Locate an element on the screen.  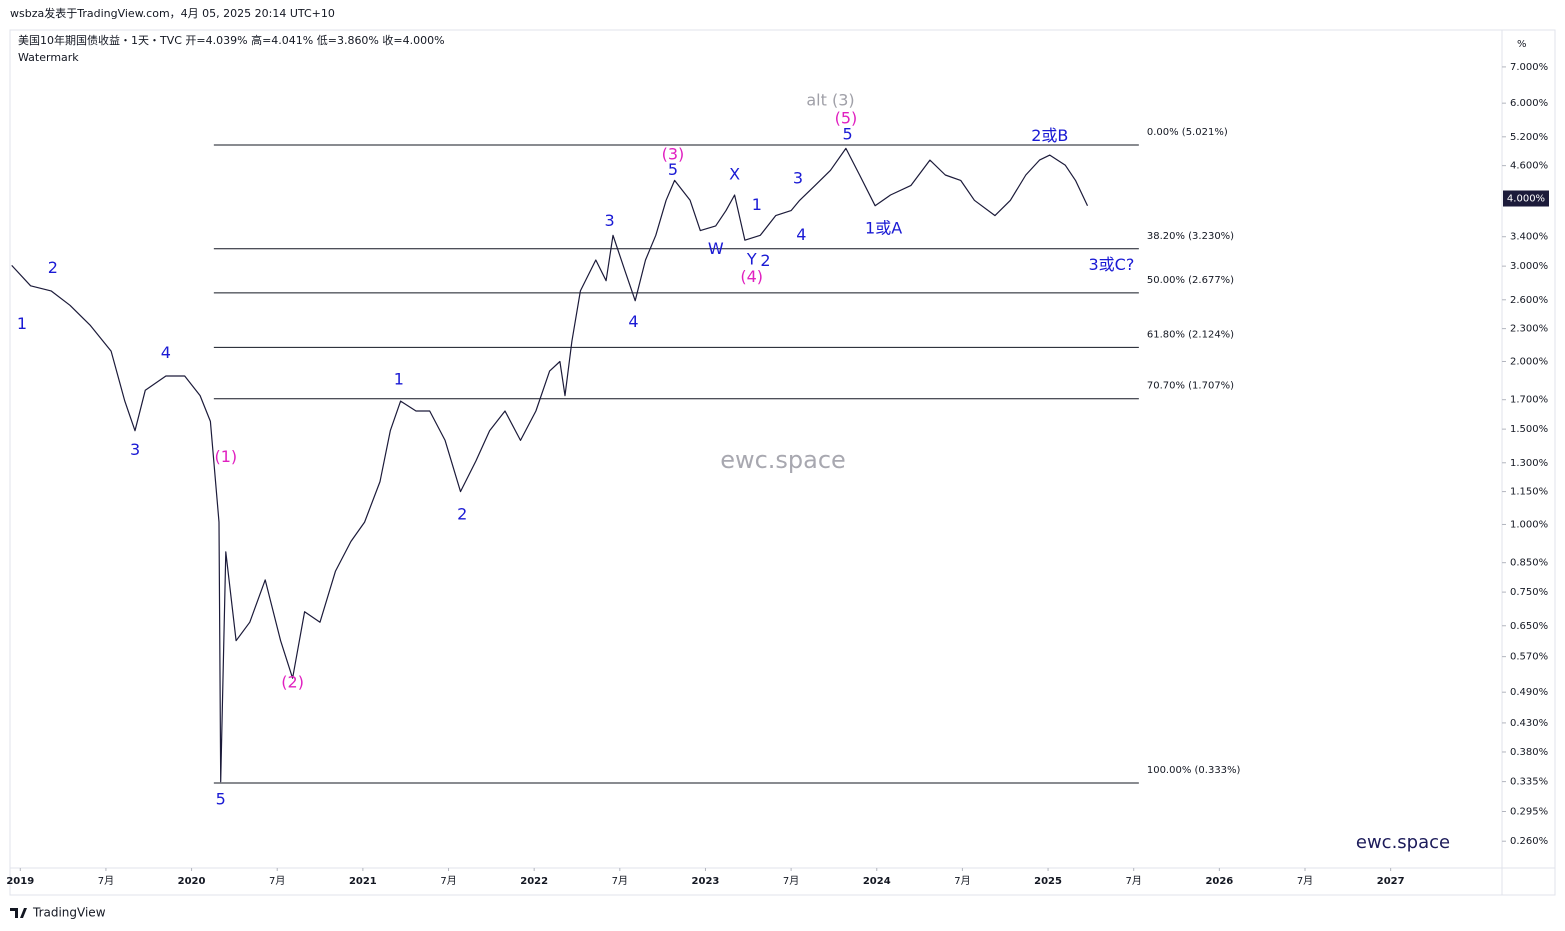
y-tick-label: 0.335% is located at coordinates (1529, 782).